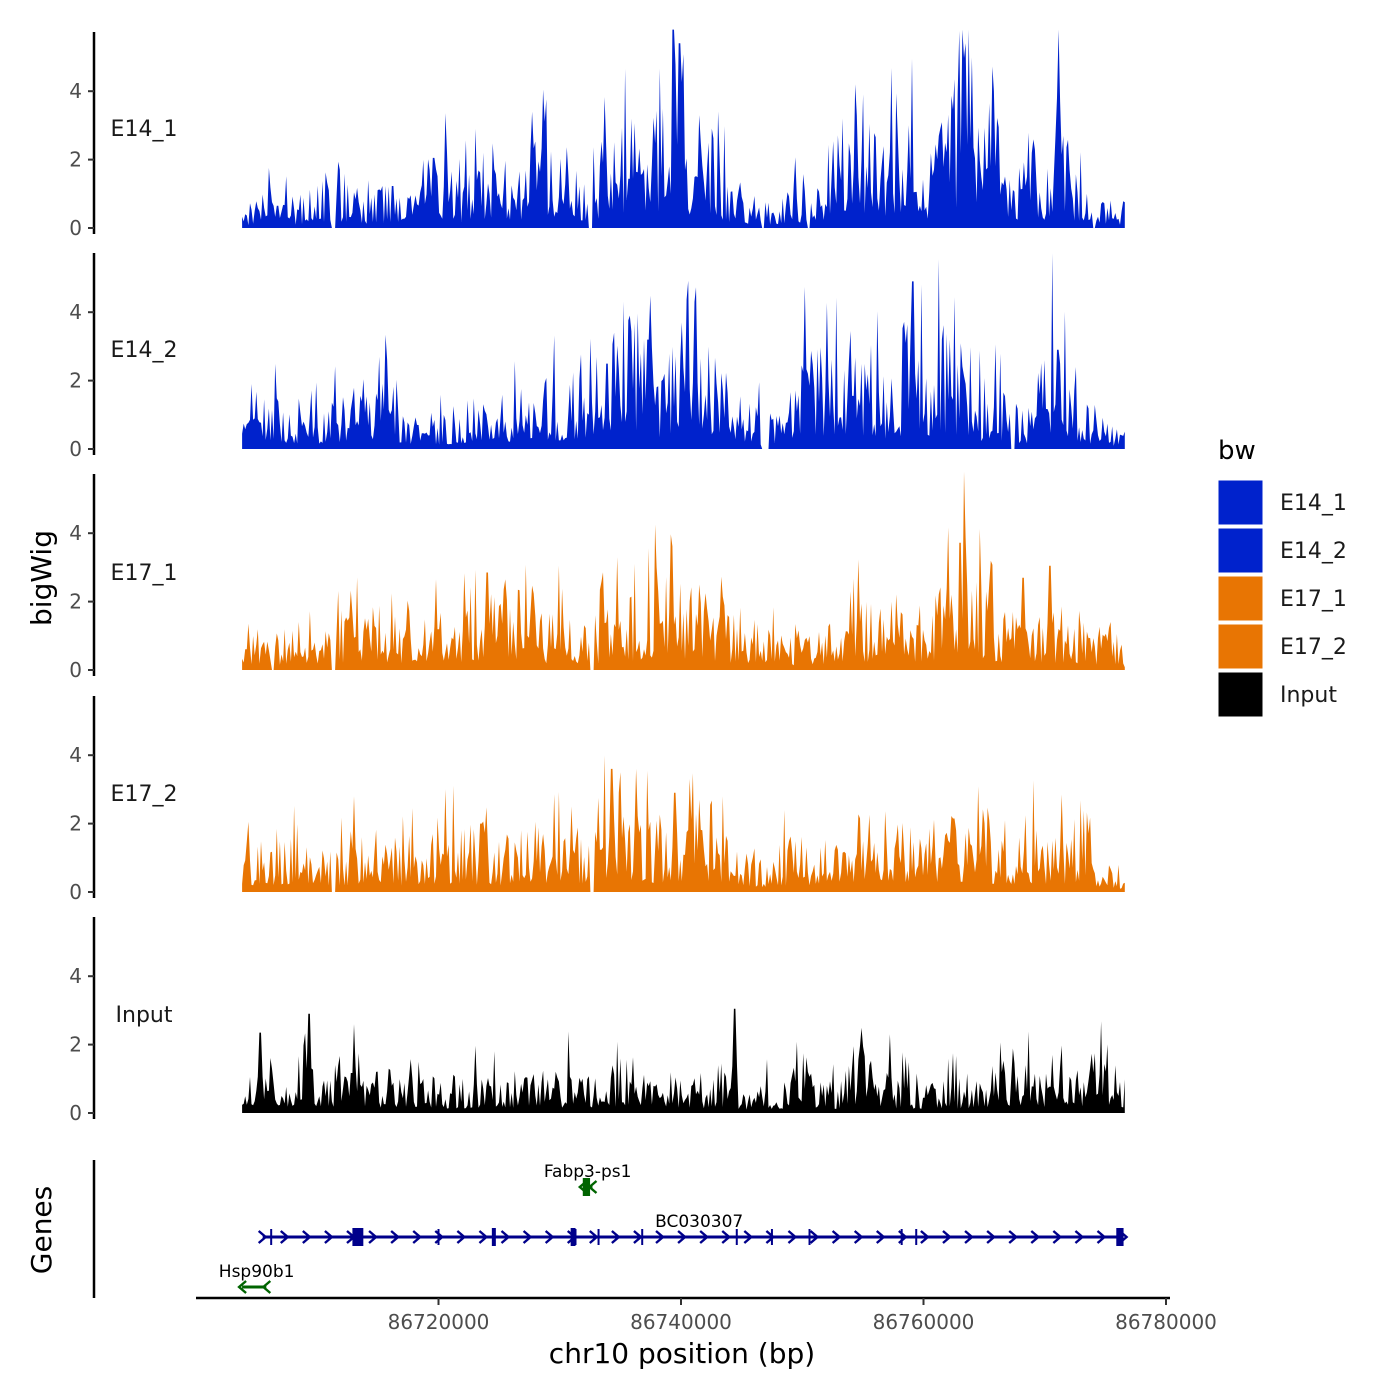 The height and width of the screenshot is (1400, 1400). I want to click on legend: bw E14_1 E14_2 E17_1 E17_2 Input, so click(1282, 577).